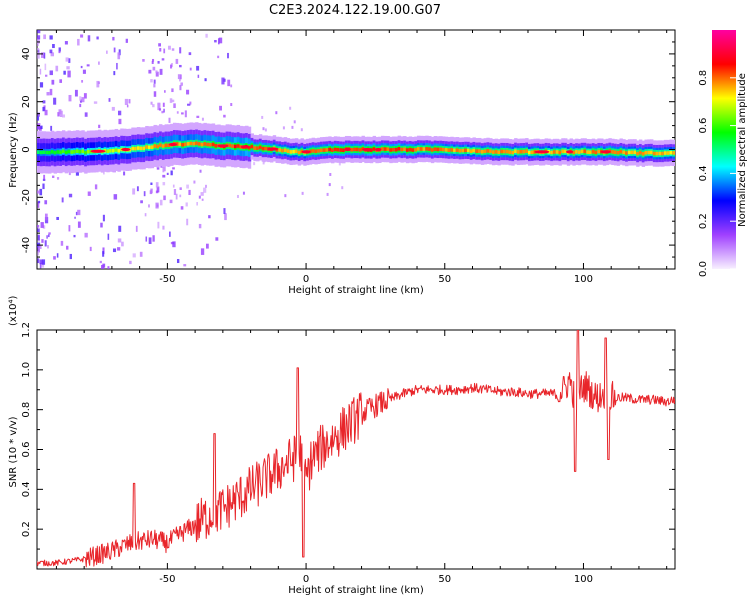  Describe the element at coordinates (703, 126) in the screenshot. I see `colorbar-tick-label: 0.6` at that location.